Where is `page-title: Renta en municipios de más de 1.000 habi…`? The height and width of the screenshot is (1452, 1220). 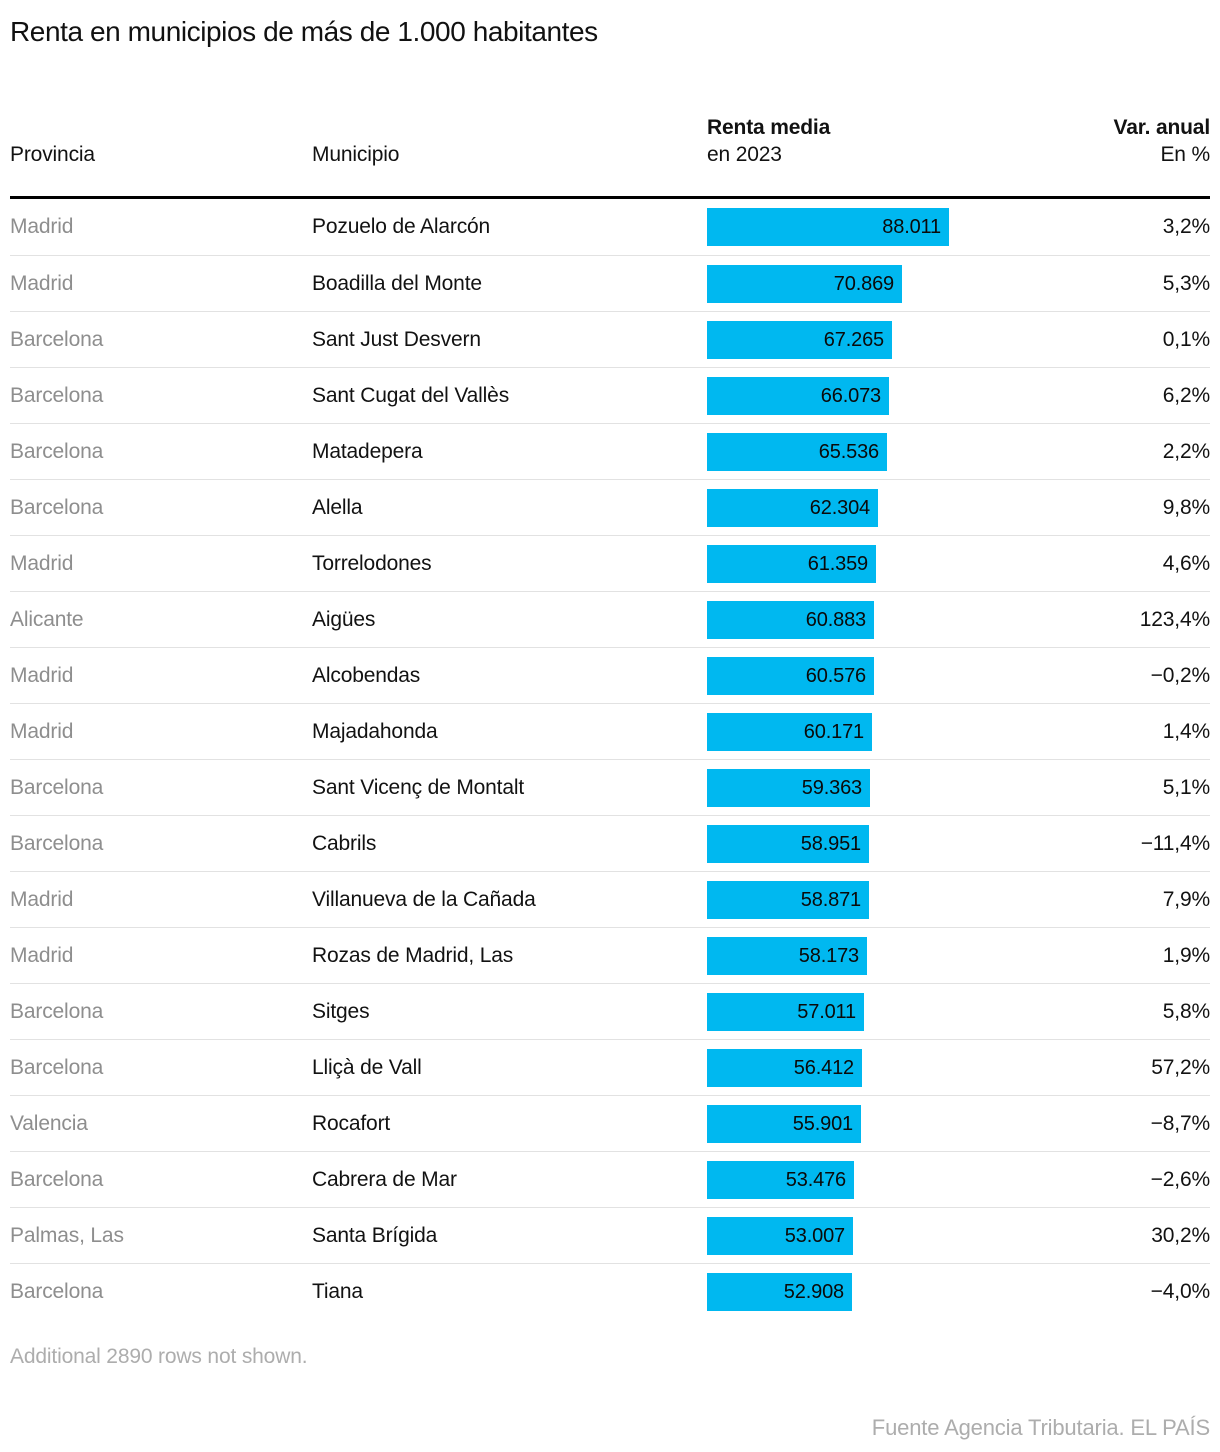
page-title: Renta en municipios de más de 1.000 habi… is located at coordinates (304, 31).